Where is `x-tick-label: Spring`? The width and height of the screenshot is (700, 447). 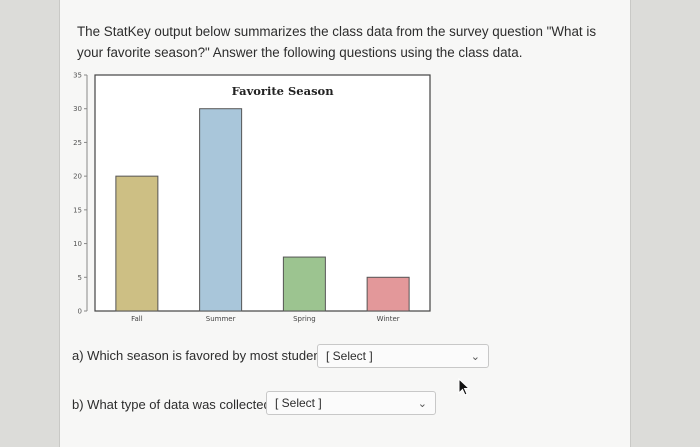
x-tick-label: Spring is located at coordinates (304, 319).